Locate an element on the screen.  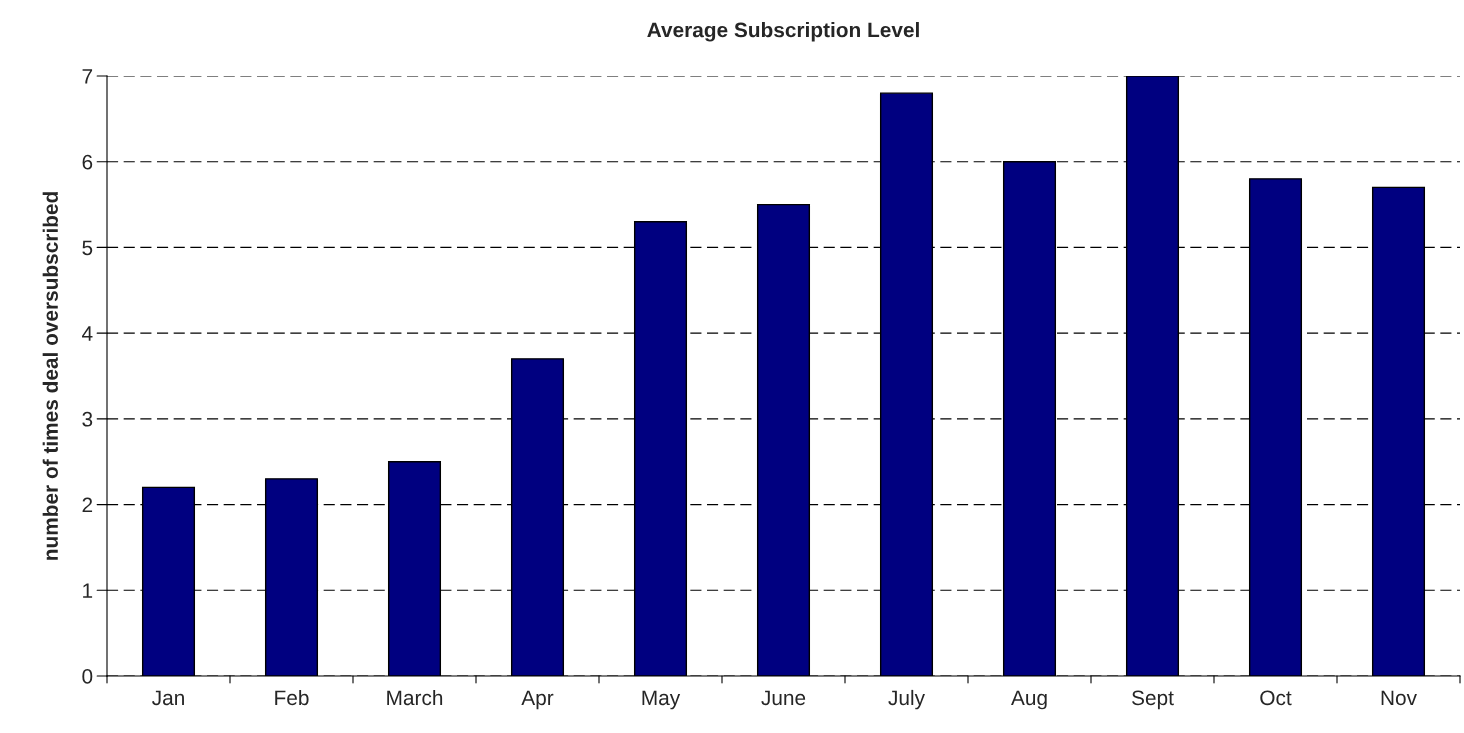
x-tick-label: Nov is located at coordinates (1399, 698).